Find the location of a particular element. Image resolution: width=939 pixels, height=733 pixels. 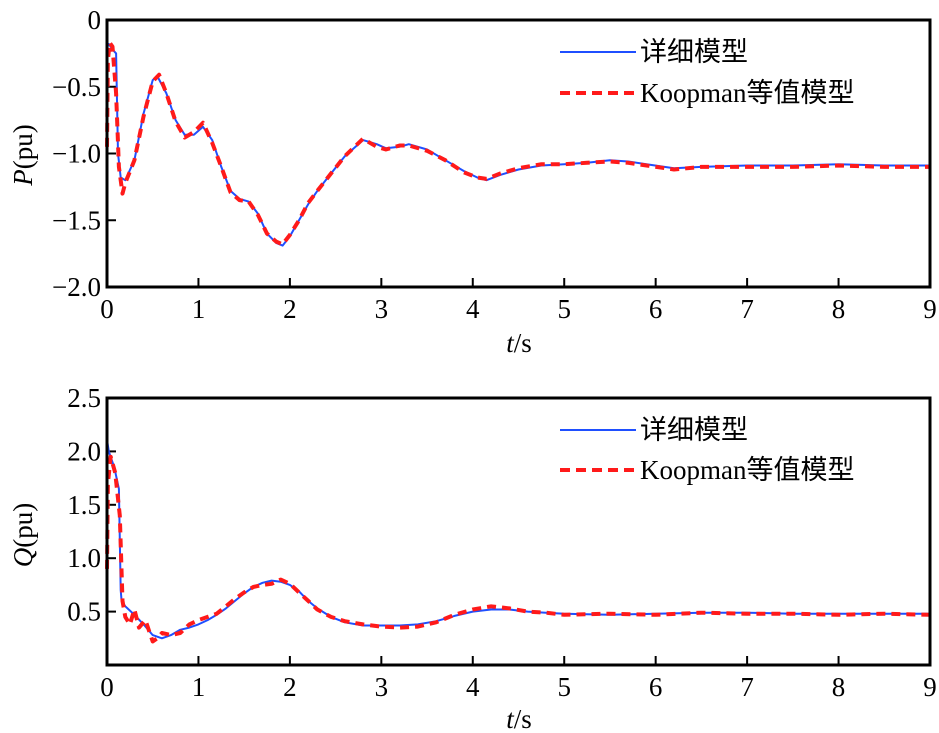

y-tick-label: 0 is located at coordinates (95, 20).